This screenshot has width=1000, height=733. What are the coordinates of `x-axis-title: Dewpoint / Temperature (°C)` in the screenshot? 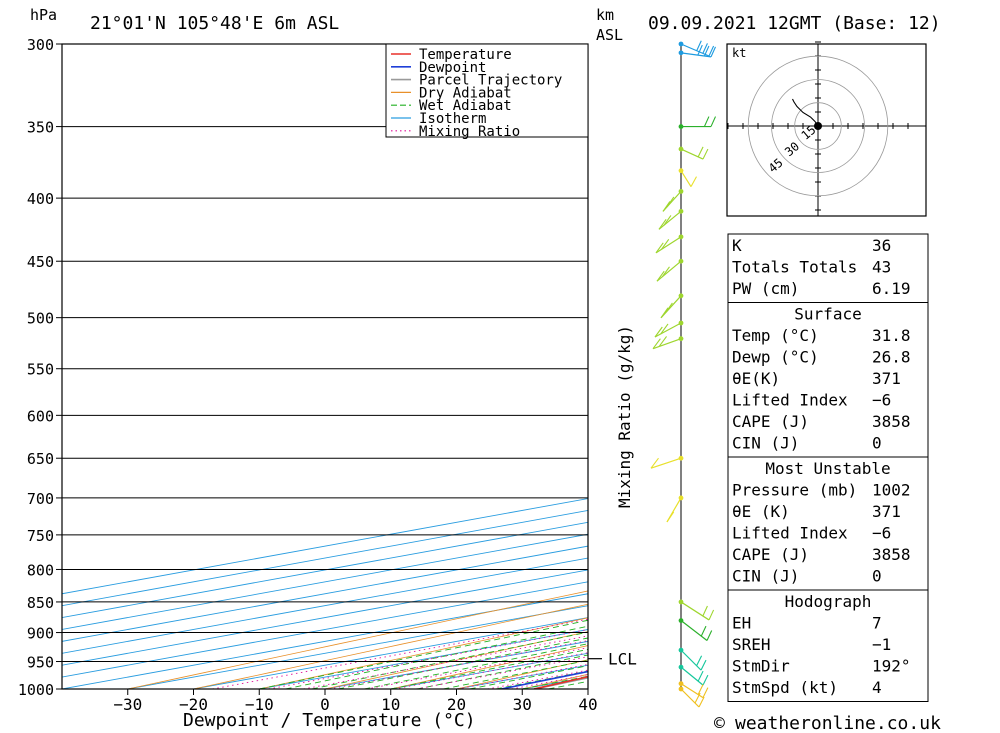 It's located at (329, 720).